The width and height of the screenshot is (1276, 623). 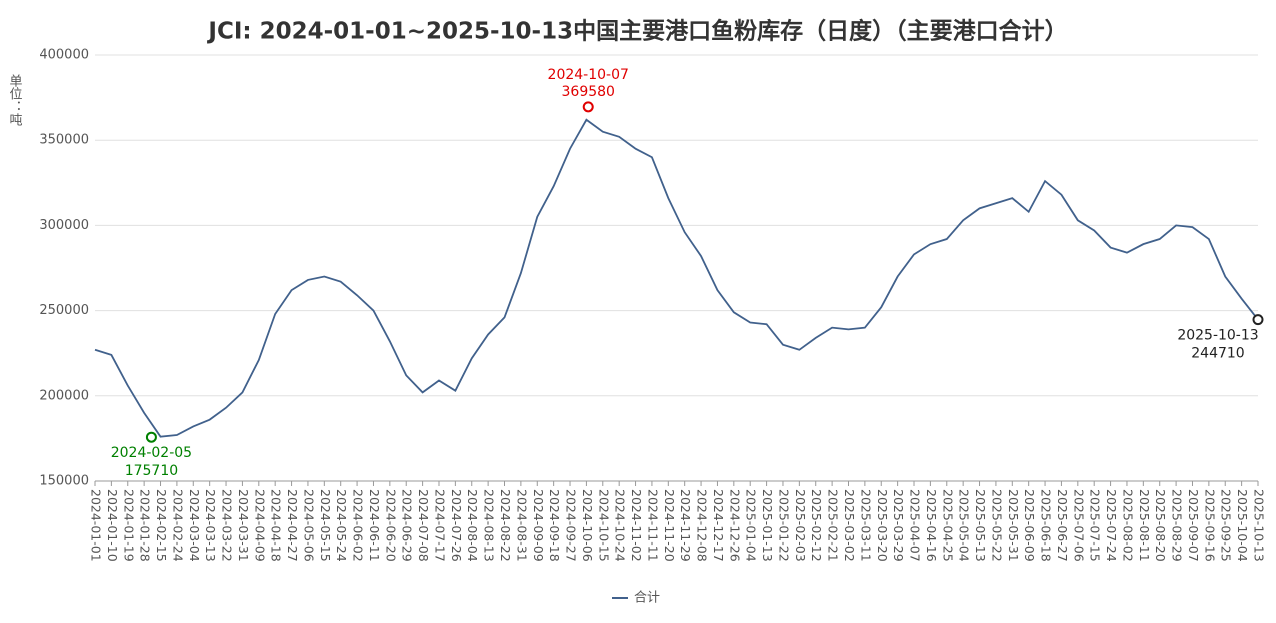 I want to click on x-tick-label: 2024-09-27, so click(x=571, y=525).